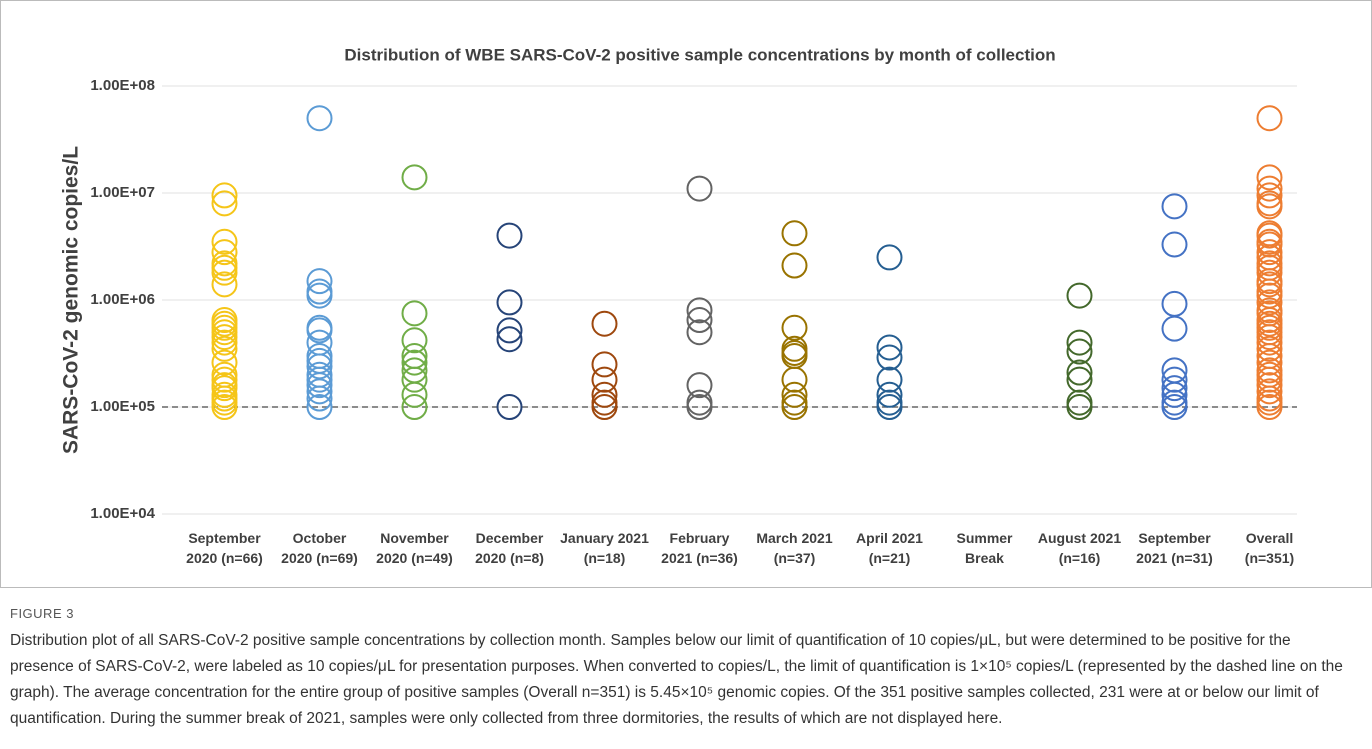 The width and height of the screenshot is (1372, 749). I want to click on x-tick-label: Summer Break, so click(984, 548).